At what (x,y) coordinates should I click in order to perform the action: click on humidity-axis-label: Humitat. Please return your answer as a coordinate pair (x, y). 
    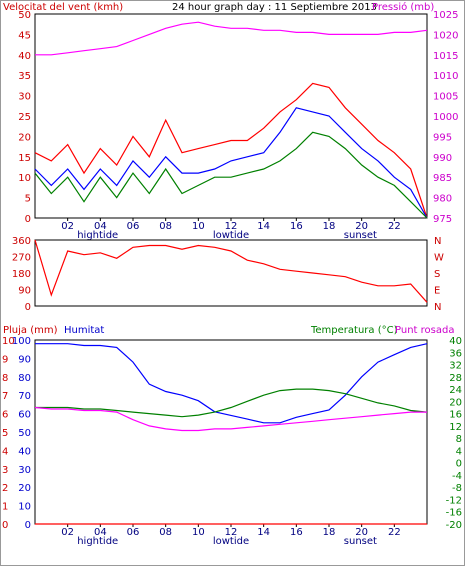
    Looking at the image, I should click on (84, 330).